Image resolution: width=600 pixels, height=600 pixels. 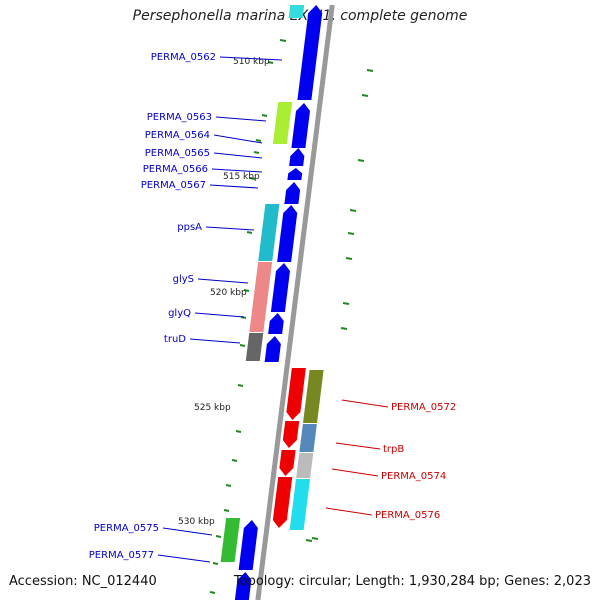 I want to click on genome-backbone, so click(x=295, y=302).